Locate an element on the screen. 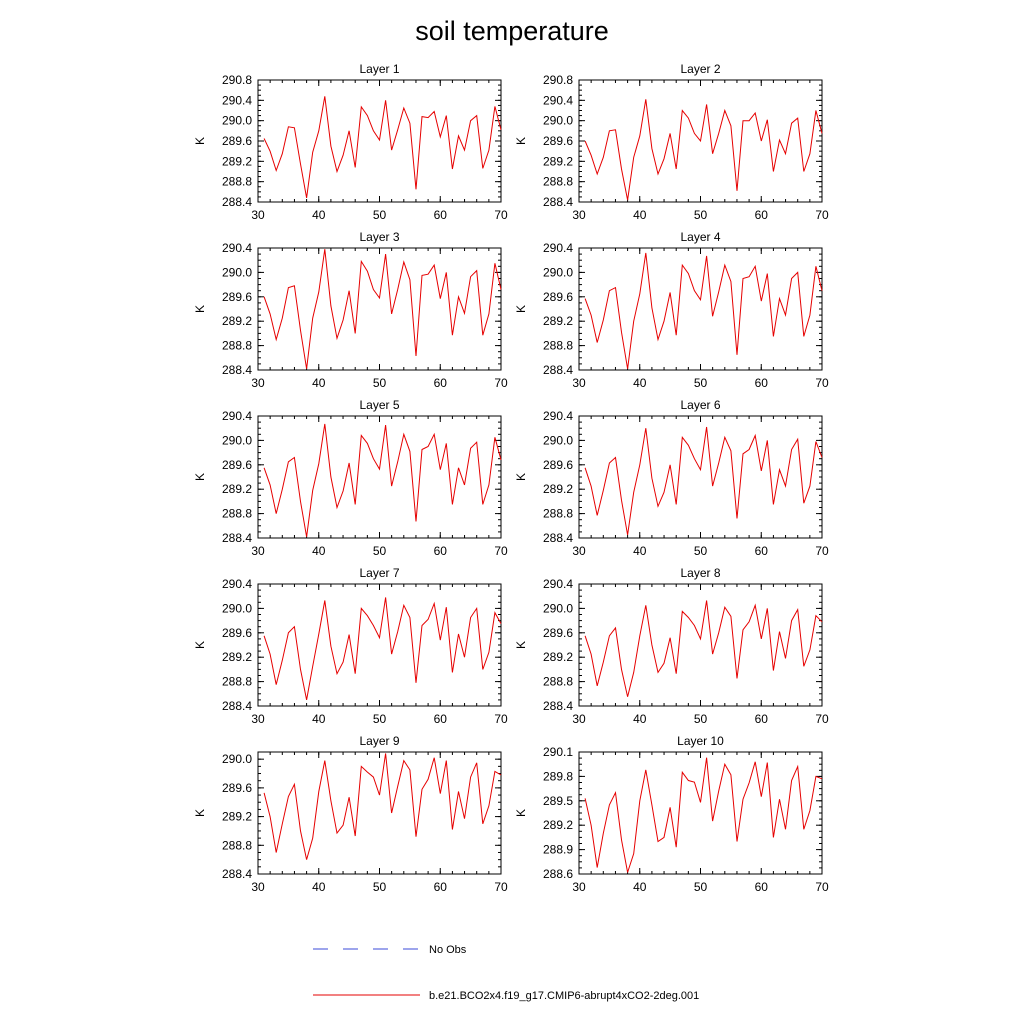 The width and height of the screenshot is (1024, 1024). y-tick-label: 290.1 is located at coordinates (558, 752).